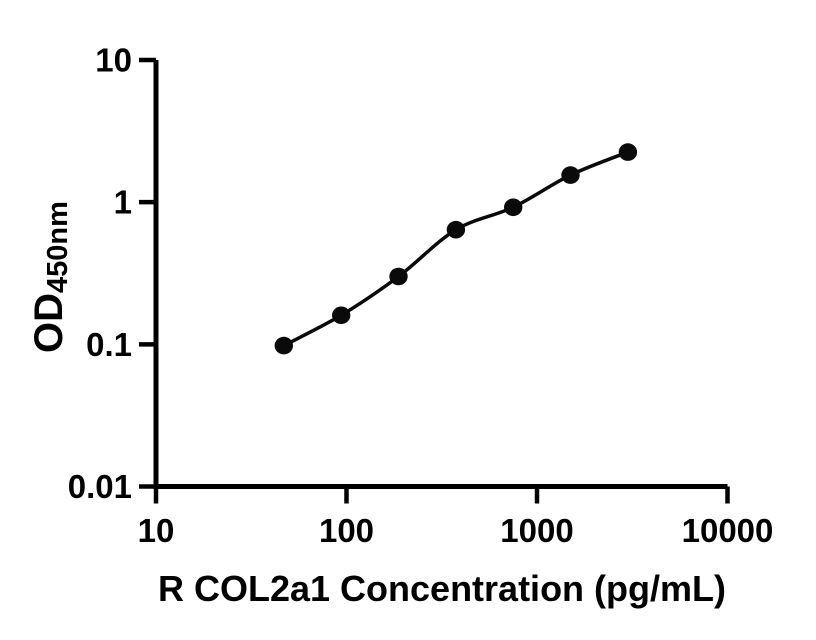 The width and height of the screenshot is (816, 640). What do you see at coordinates (123, 202) in the screenshot?
I see `y-tick-label-1: 1` at bounding box center [123, 202].